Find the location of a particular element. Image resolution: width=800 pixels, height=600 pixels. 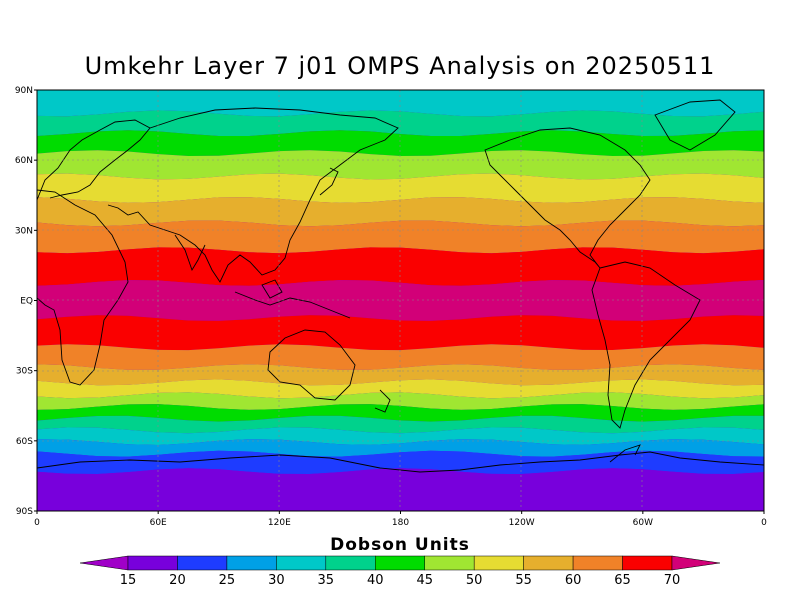

coastline-north-america is located at coordinates (567, 198).